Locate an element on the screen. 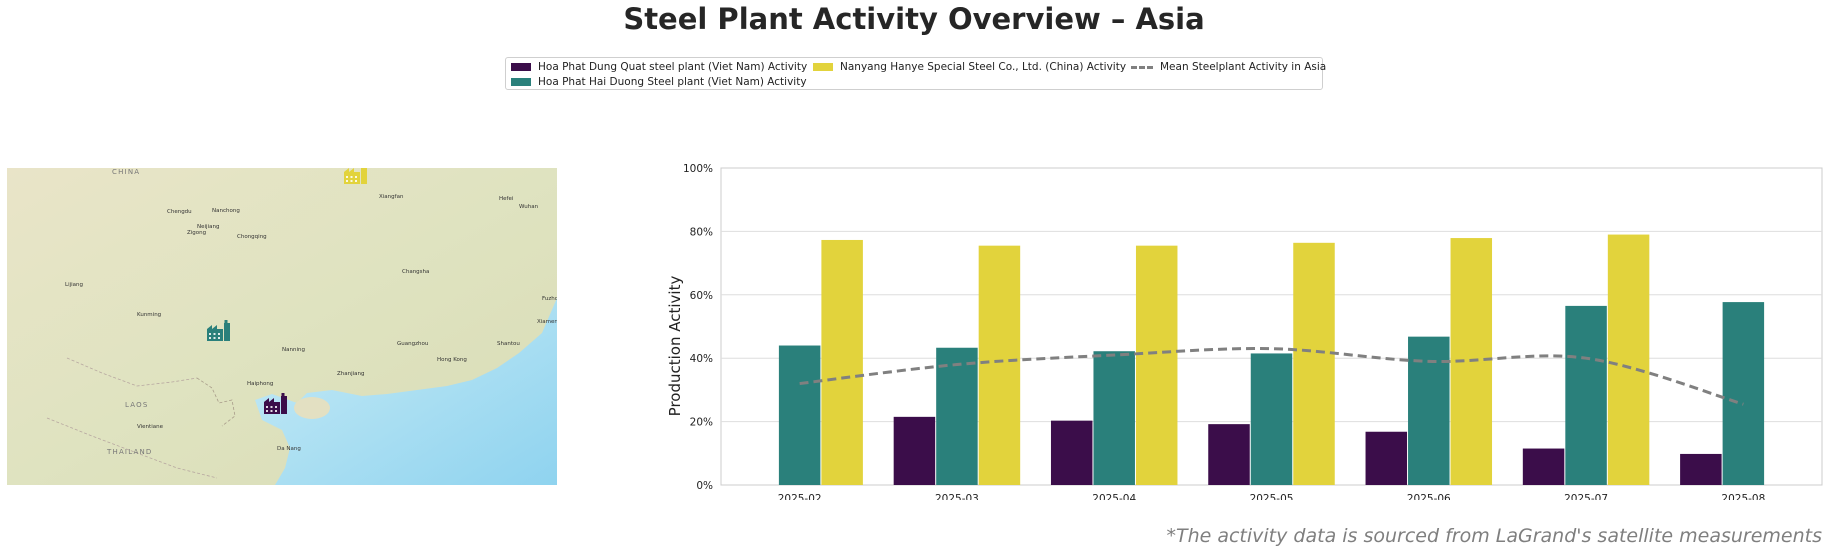  map-label: Xiamen is located at coordinates (547, 322).